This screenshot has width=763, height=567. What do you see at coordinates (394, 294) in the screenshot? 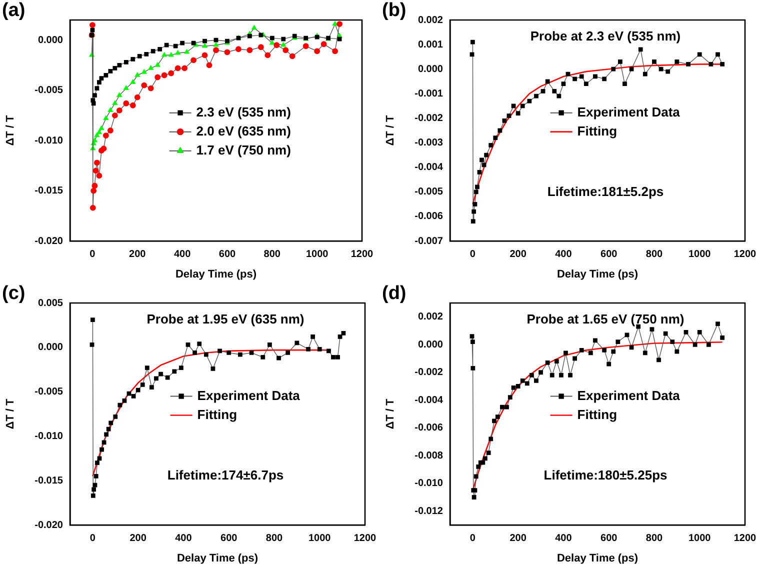
I see `chart-title: (d)` at bounding box center [394, 294].